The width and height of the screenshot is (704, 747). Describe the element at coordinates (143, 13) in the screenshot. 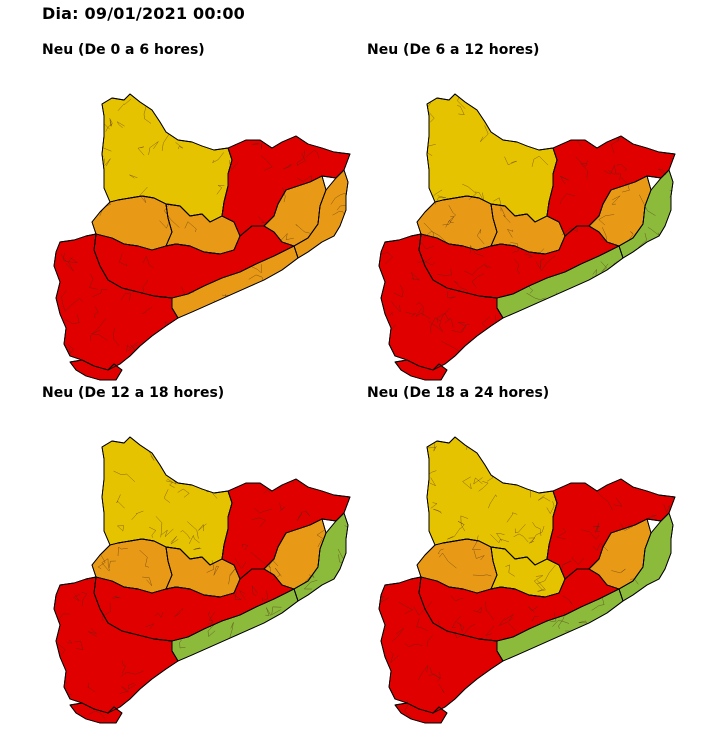

I see `forecast-date: Dia: 09/01/2021 00:00` at that location.